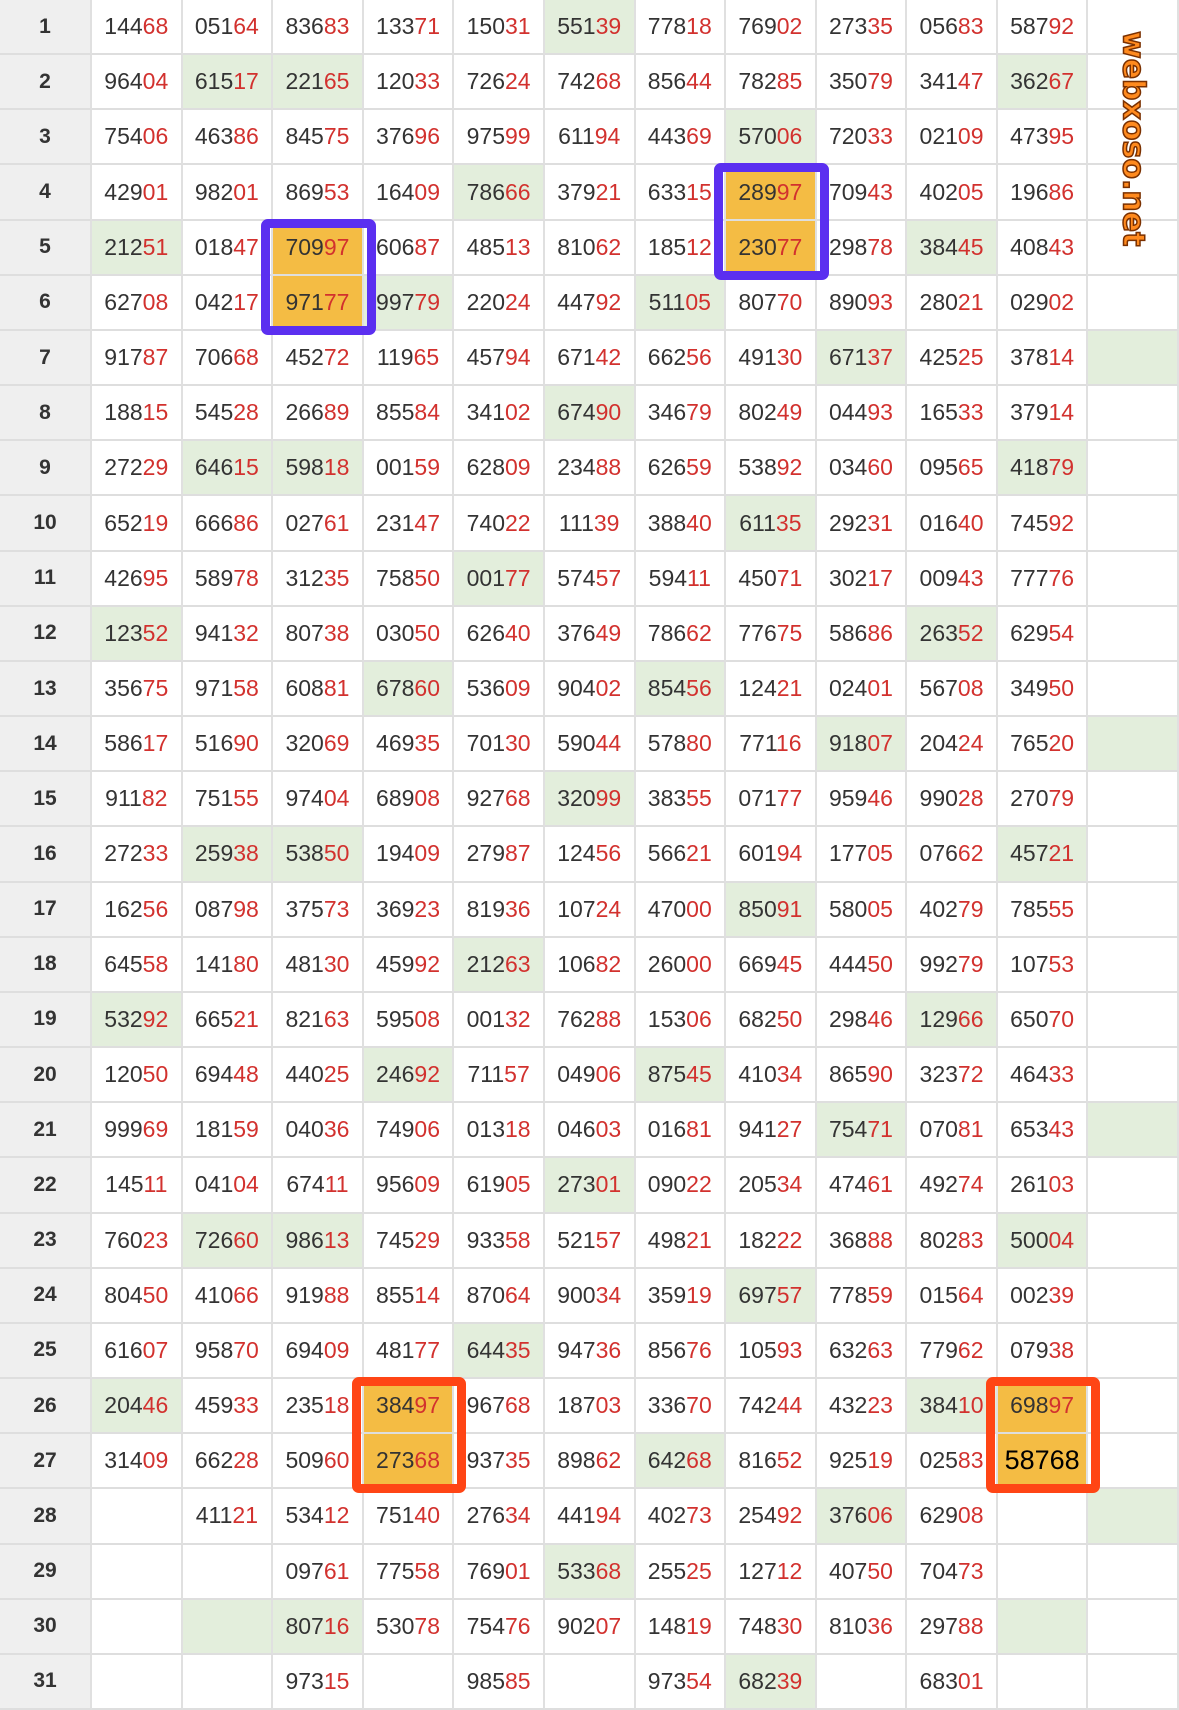 Image resolution: width=1179 pixels, height=1710 pixels. I want to click on first-three-digits: 273, so click(848, 26).